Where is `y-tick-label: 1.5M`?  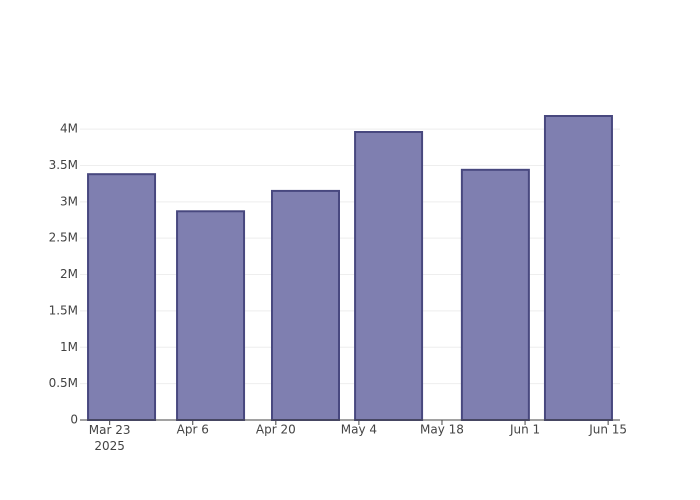 y-tick-label: 1.5M is located at coordinates (63, 310).